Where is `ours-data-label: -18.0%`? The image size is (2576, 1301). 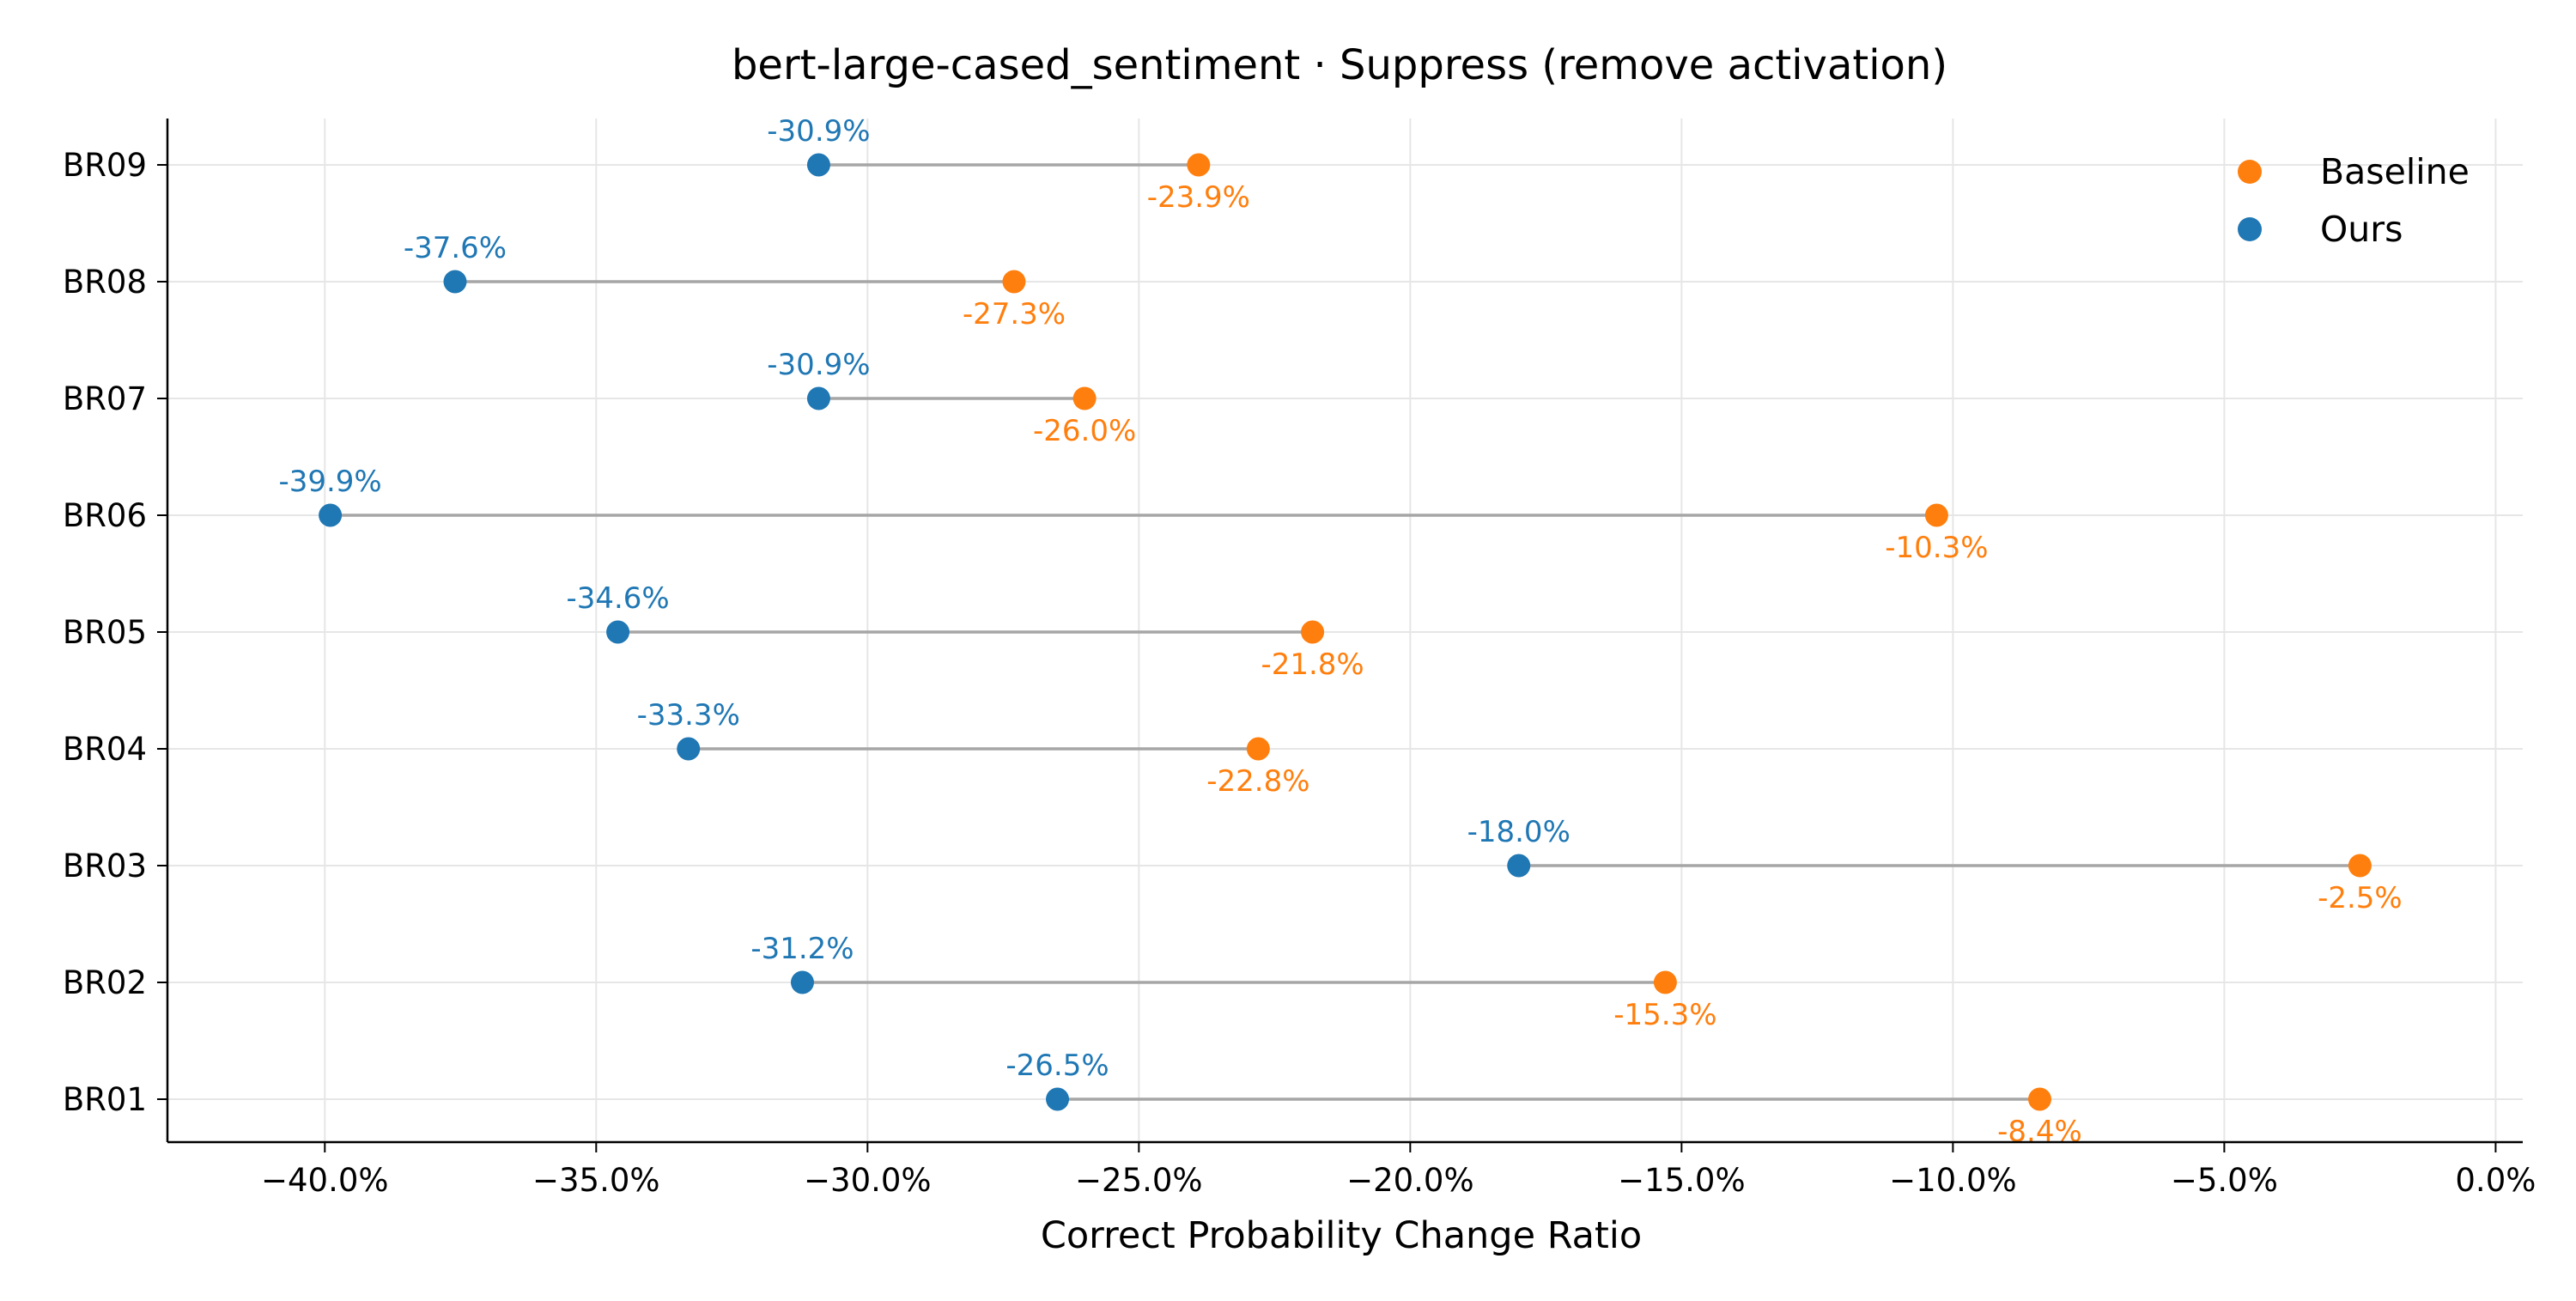
ours-data-label: -18.0% is located at coordinates (1519, 832).